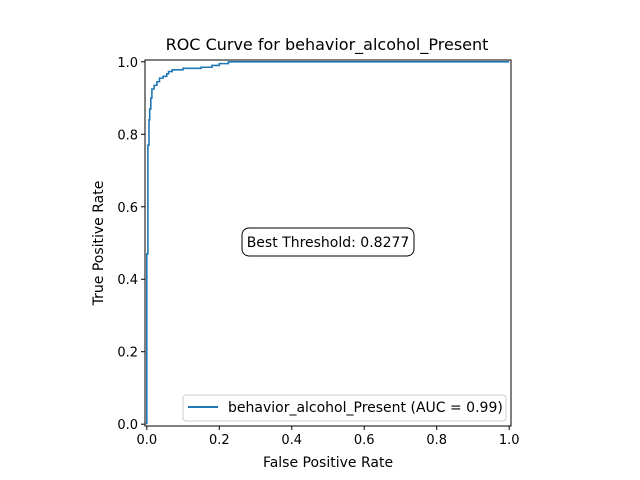 Image resolution: width=640 pixels, height=480 pixels. Describe the element at coordinates (127, 208) in the screenshot. I see `y-tick-label: 0.6` at that location.